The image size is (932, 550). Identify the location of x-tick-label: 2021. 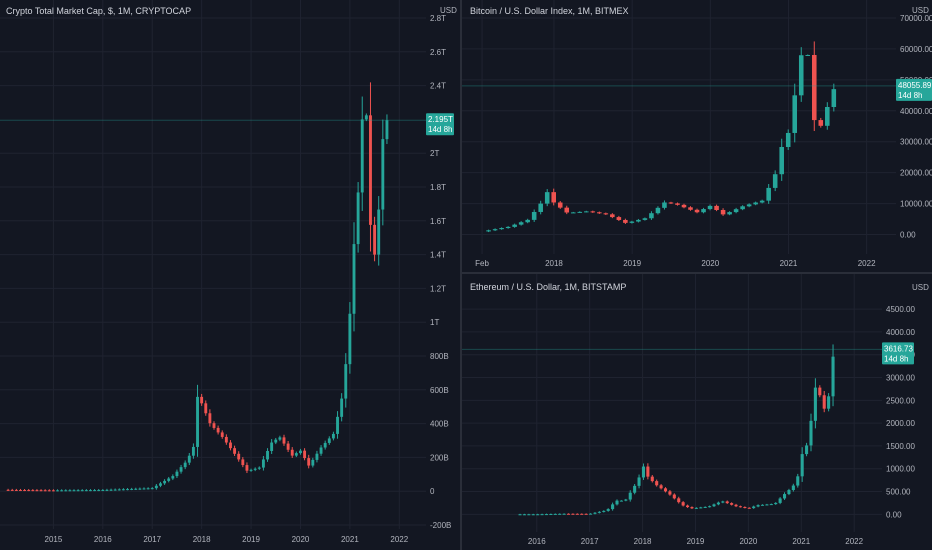
(350, 539).